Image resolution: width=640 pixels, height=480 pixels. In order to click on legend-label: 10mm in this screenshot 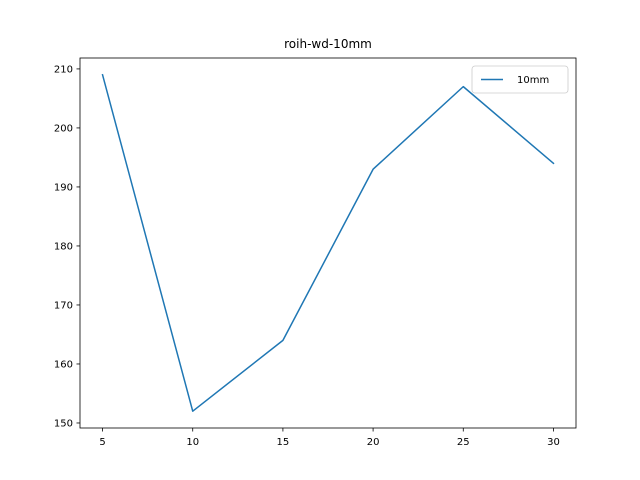, I will do `click(533, 80)`.